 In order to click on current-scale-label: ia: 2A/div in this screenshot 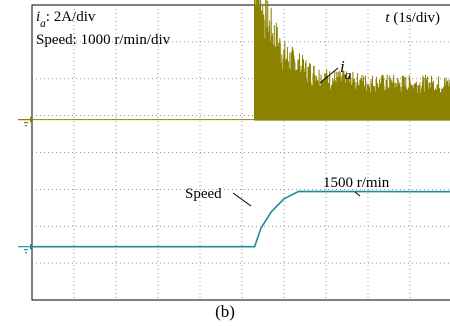, I will do `click(66, 19)`.